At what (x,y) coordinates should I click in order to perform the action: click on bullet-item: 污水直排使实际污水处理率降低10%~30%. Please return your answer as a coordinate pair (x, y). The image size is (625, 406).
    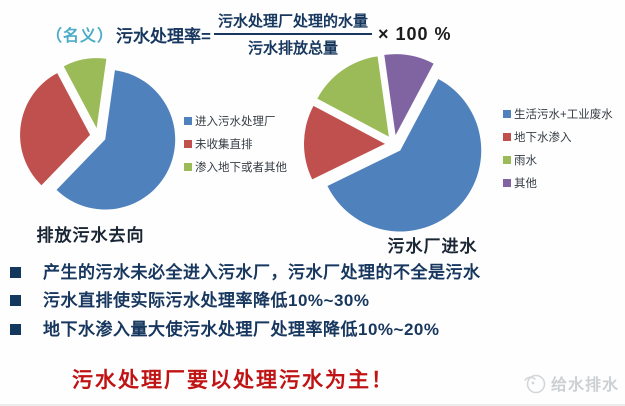
    Looking at the image, I should click on (314, 301).